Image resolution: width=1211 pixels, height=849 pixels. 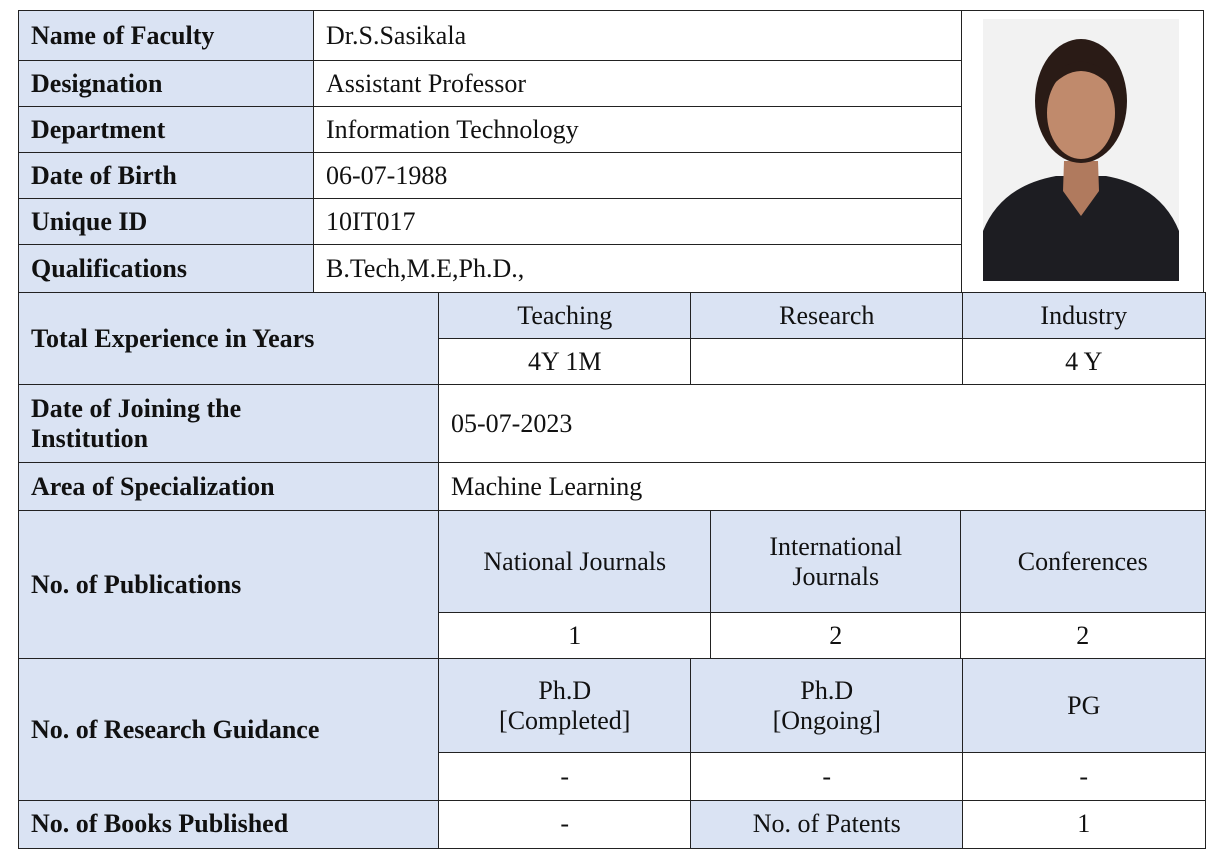 I want to click on photo-suit, so click(x=1081, y=228).